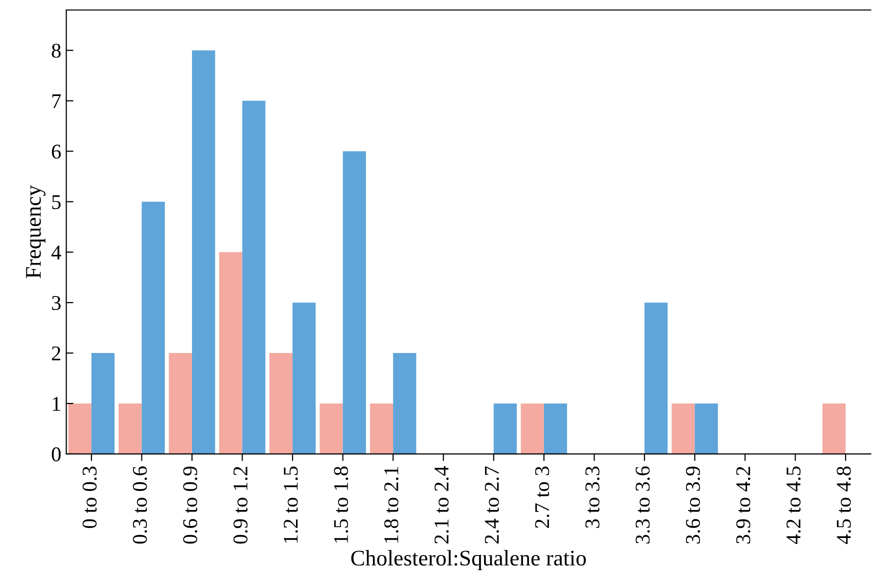 The height and width of the screenshot is (588, 884). What do you see at coordinates (56, 303) in the screenshot?
I see `y-tick-label: 3` at bounding box center [56, 303].